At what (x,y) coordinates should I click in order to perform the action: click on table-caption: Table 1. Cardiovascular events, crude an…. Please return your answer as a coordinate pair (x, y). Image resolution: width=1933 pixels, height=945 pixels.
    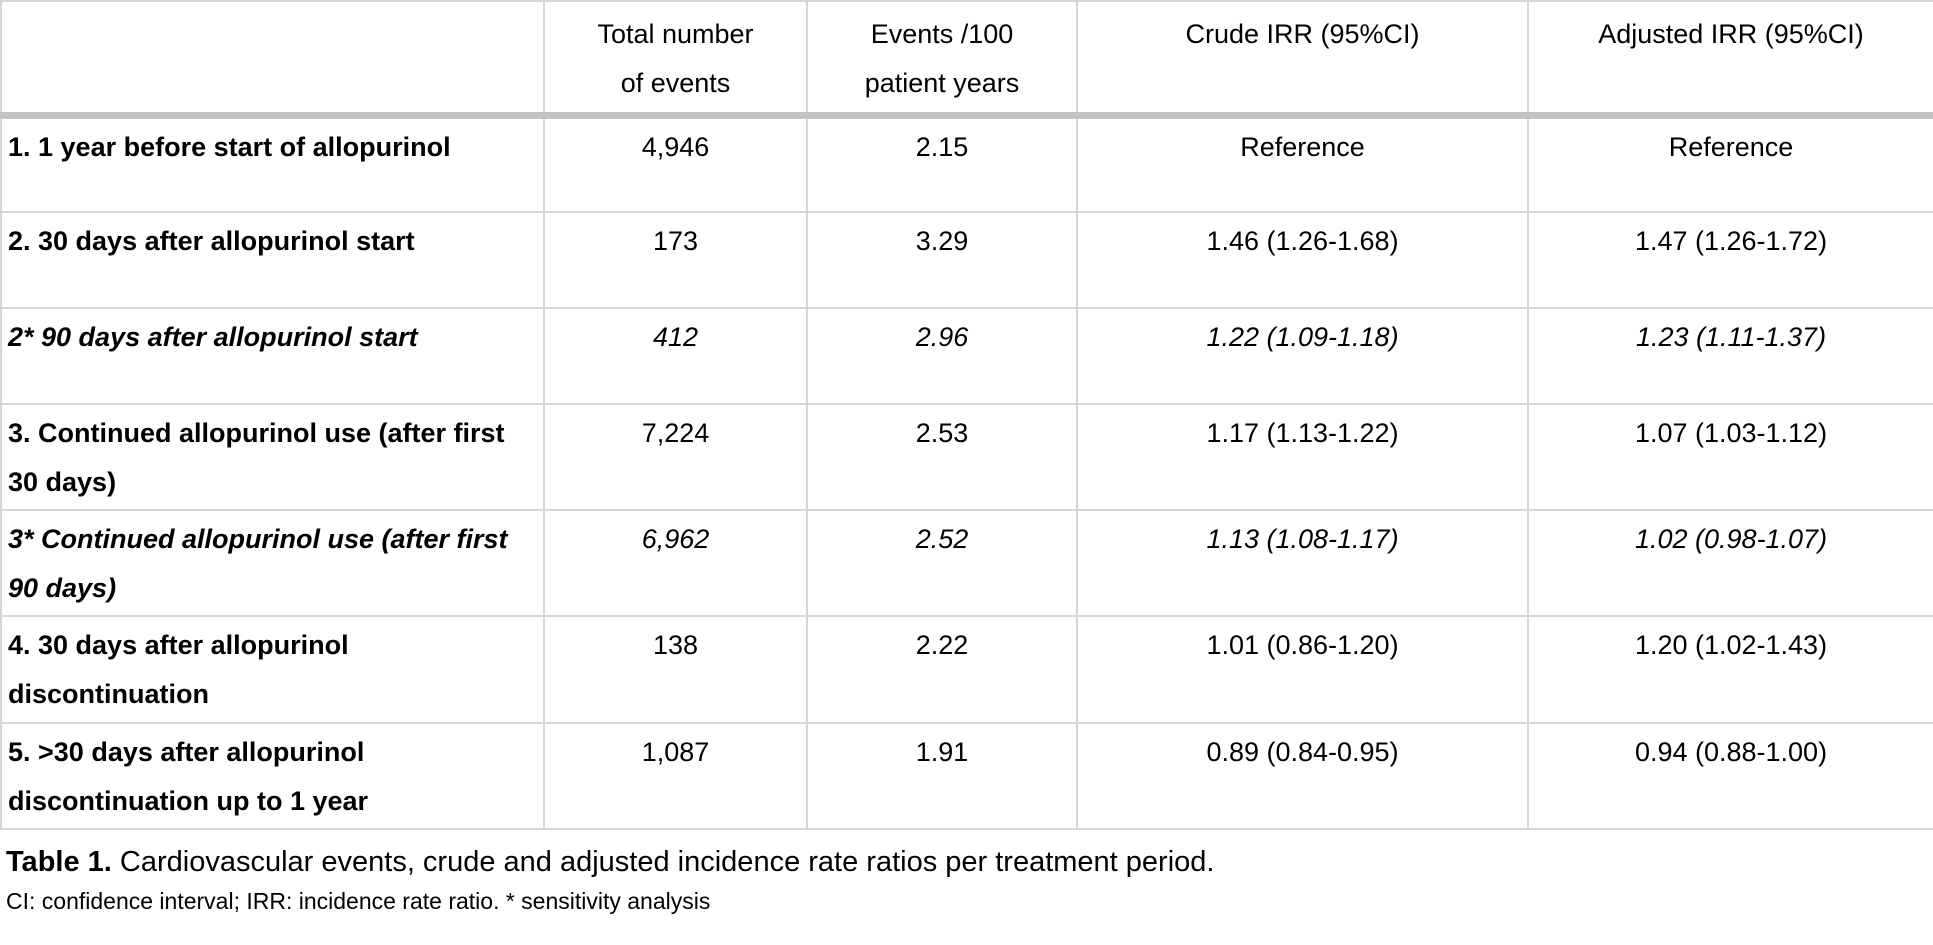
    Looking at the image, I should click on (969, 863).